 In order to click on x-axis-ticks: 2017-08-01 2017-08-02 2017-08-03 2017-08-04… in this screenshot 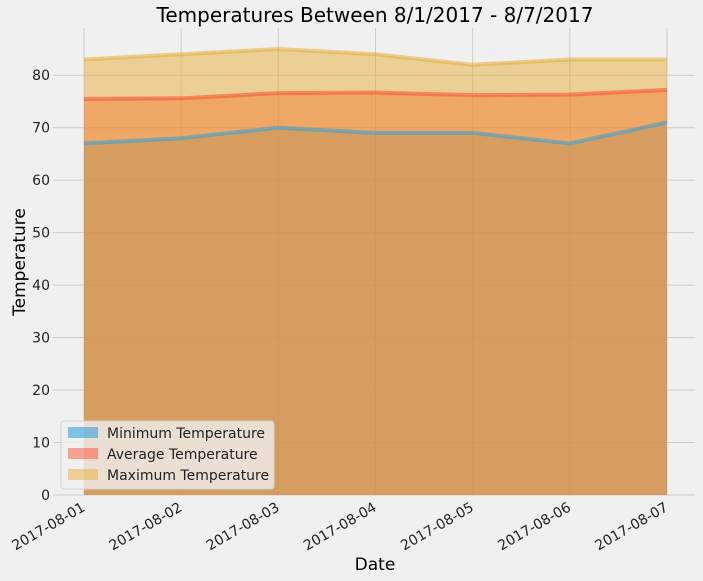, I will do `click(340, 527)`.